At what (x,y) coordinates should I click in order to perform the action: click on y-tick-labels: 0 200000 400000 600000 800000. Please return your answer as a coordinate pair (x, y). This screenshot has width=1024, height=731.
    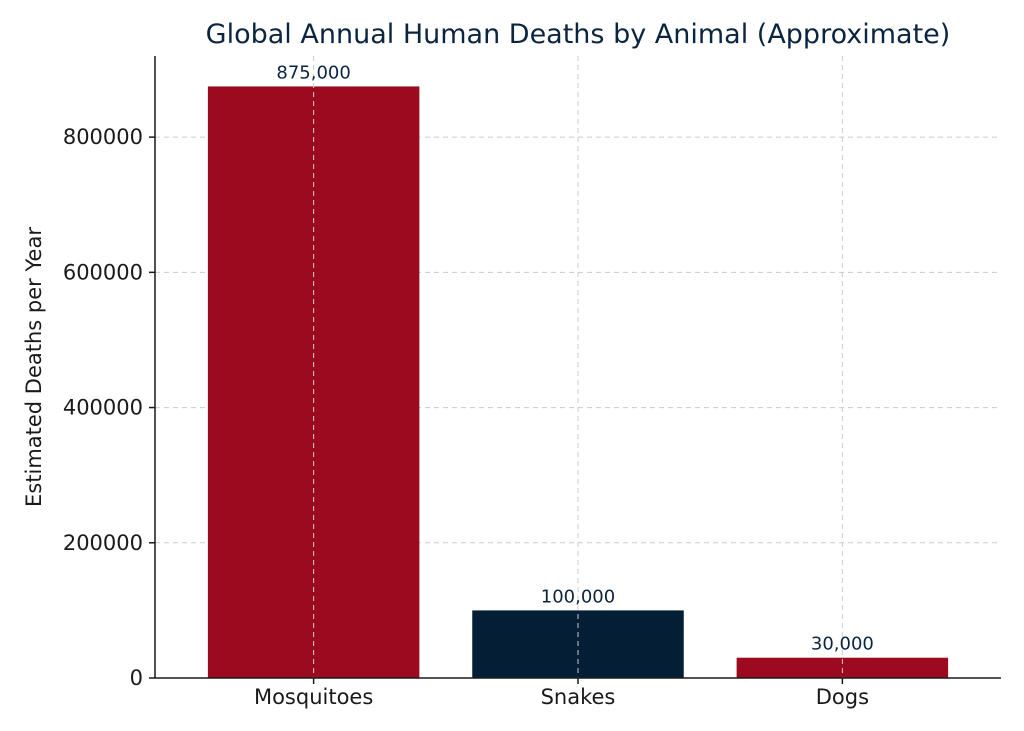
    Looking at the image, I should click on (103, 407).